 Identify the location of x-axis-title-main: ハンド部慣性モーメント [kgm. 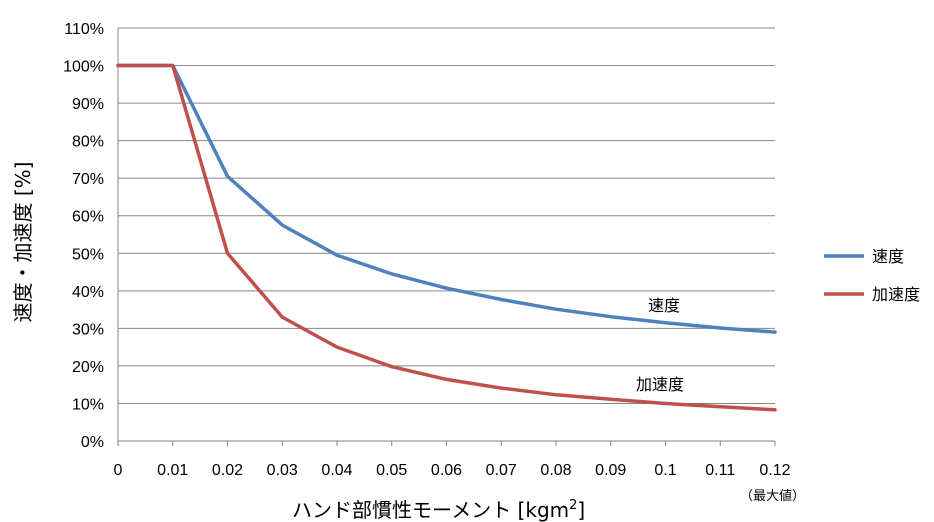
(430, 510).